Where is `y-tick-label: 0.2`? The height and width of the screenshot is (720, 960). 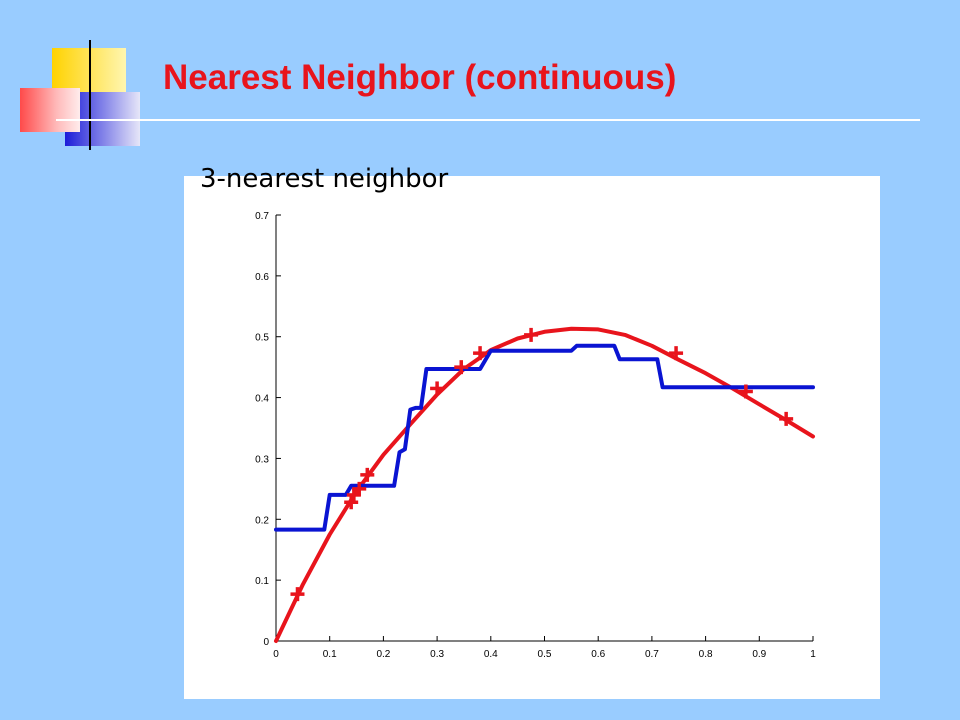
y-tick-label: 0.2 is located at coordinates (262, 520).